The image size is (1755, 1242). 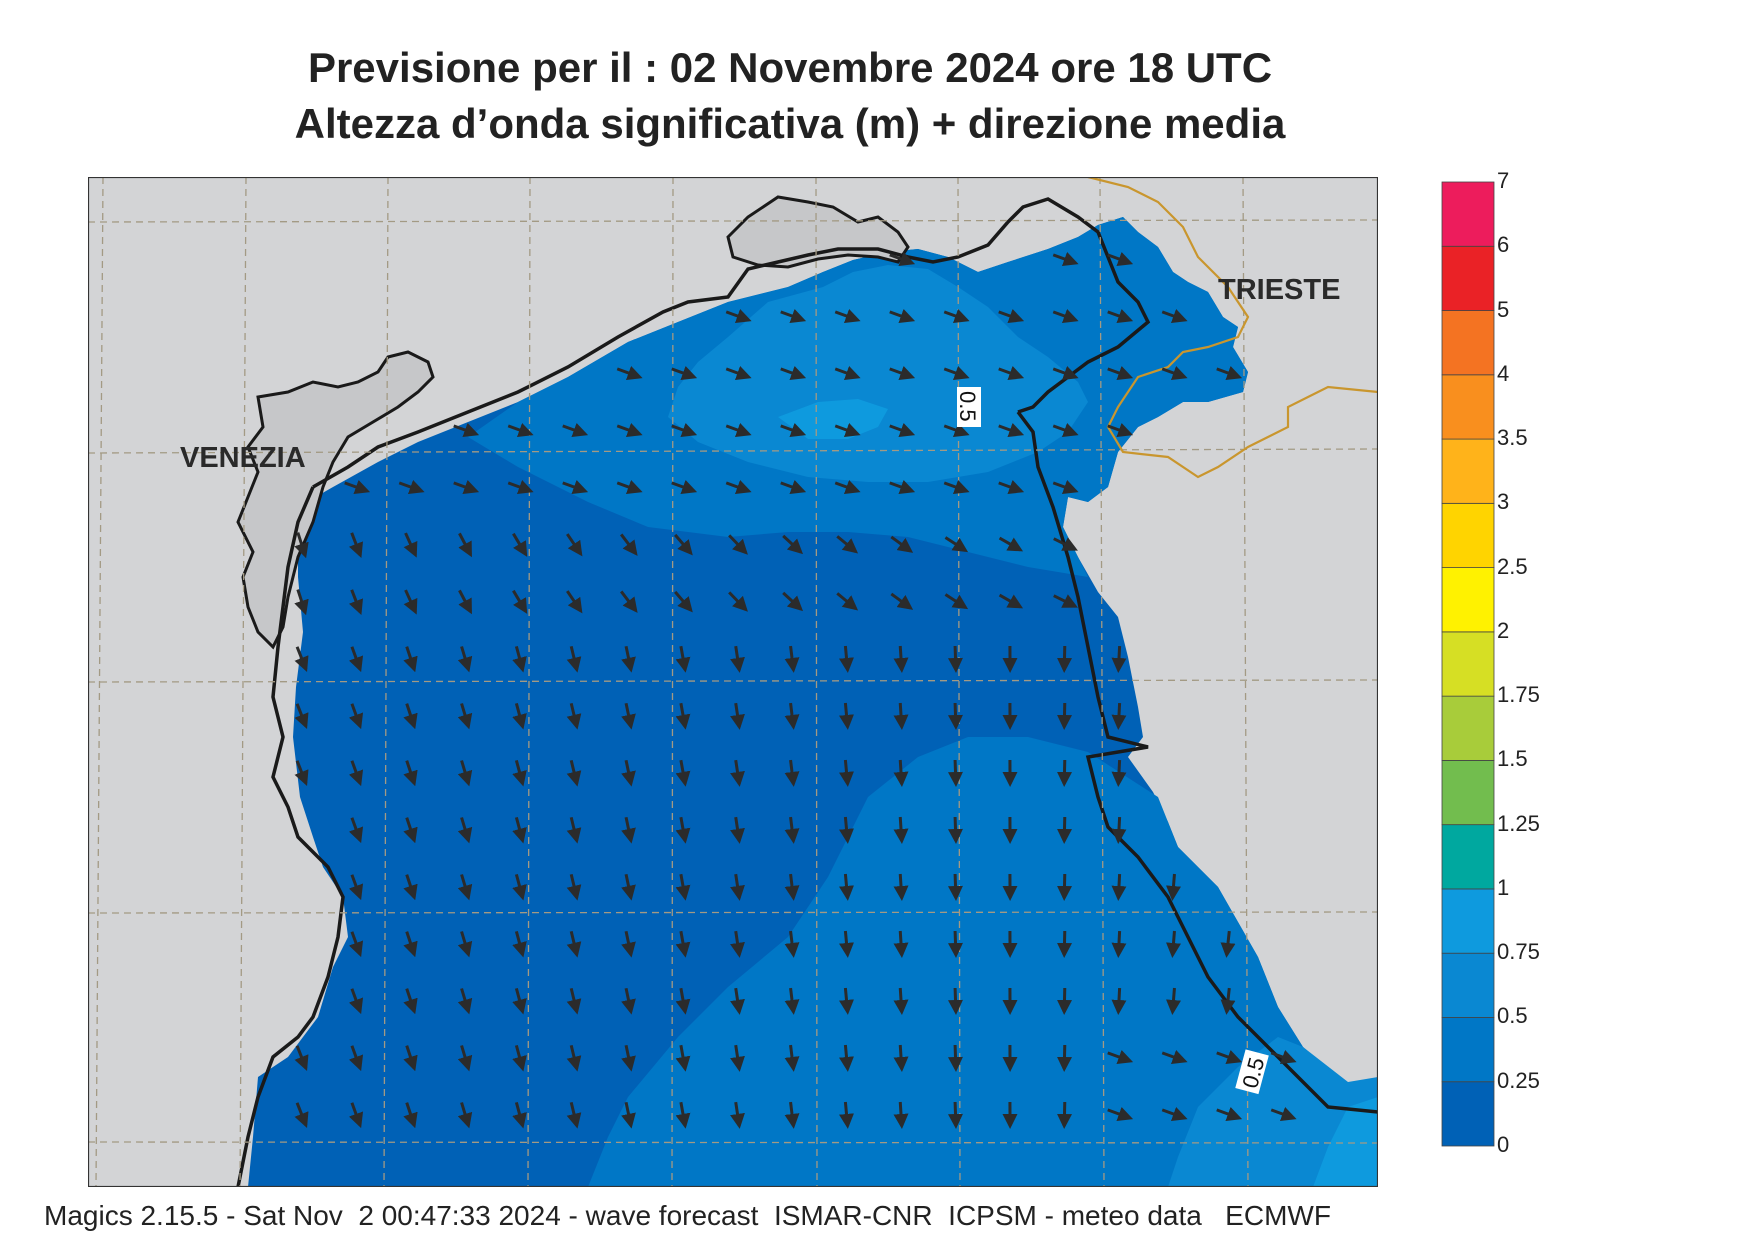 I want to click on legend-tick-label: 1.5, so click(x=1512, y=759).